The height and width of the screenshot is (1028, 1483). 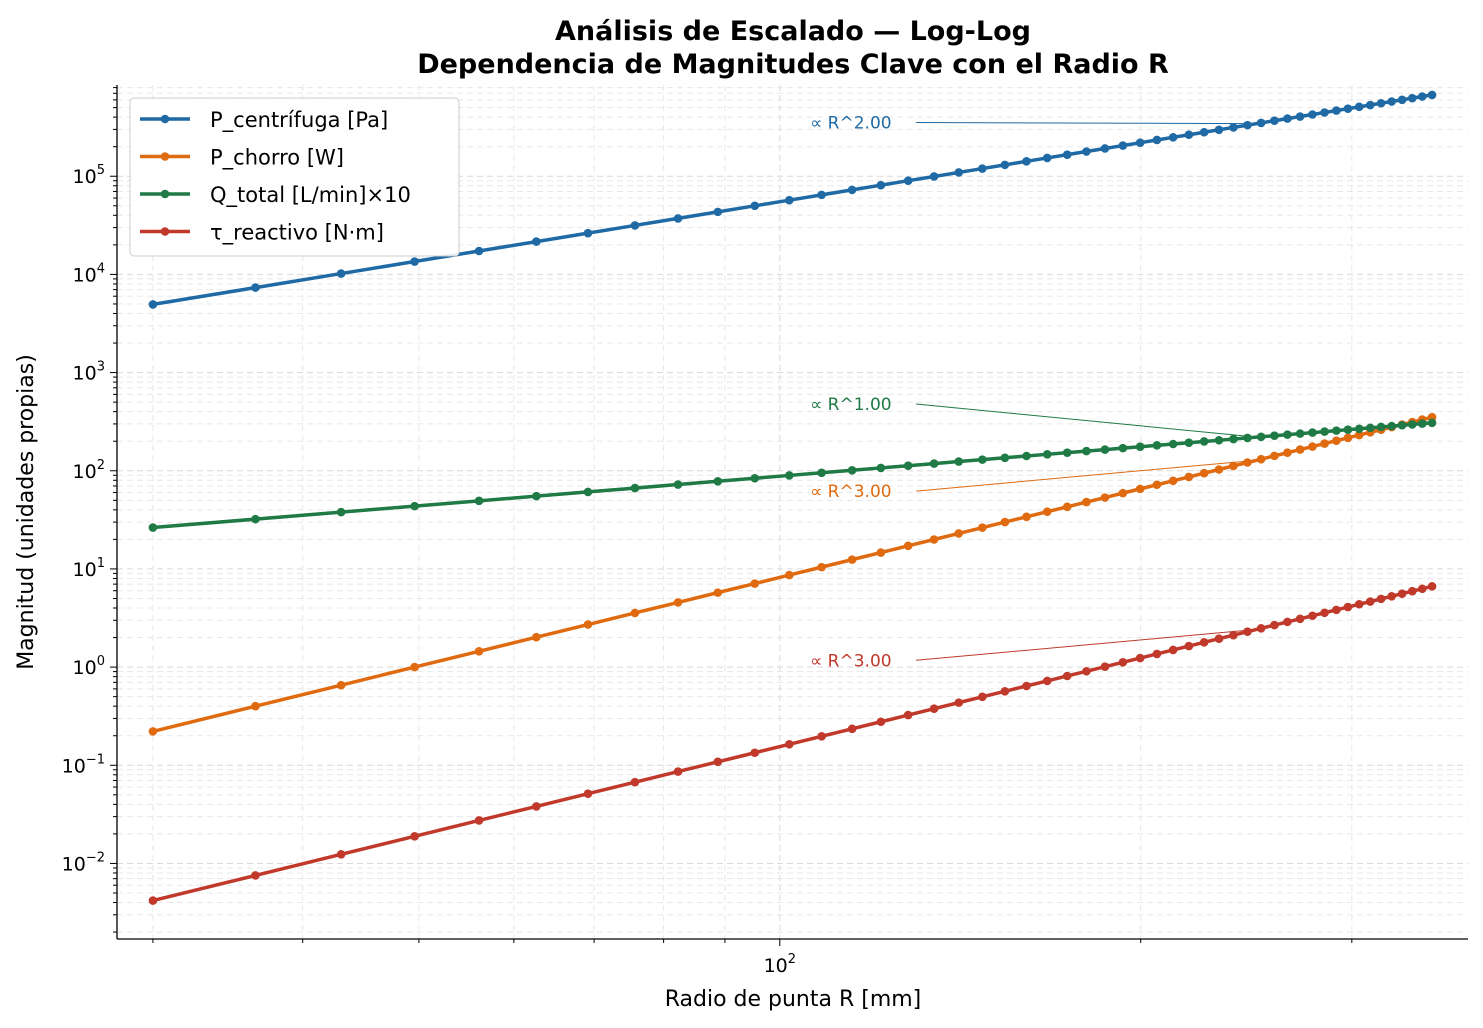 What do you see at coordinates (101, 268) in the screenshot?
I see `y-tick-exponent: 4` at bounding box center [101, 268].